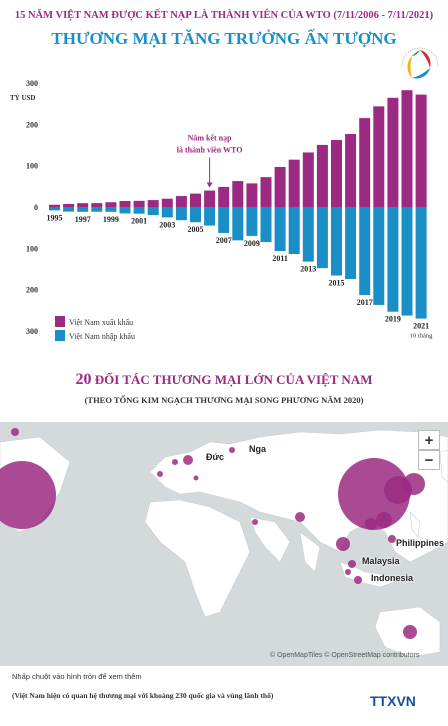  I want to click on bubble-canada, so click(15, 432).